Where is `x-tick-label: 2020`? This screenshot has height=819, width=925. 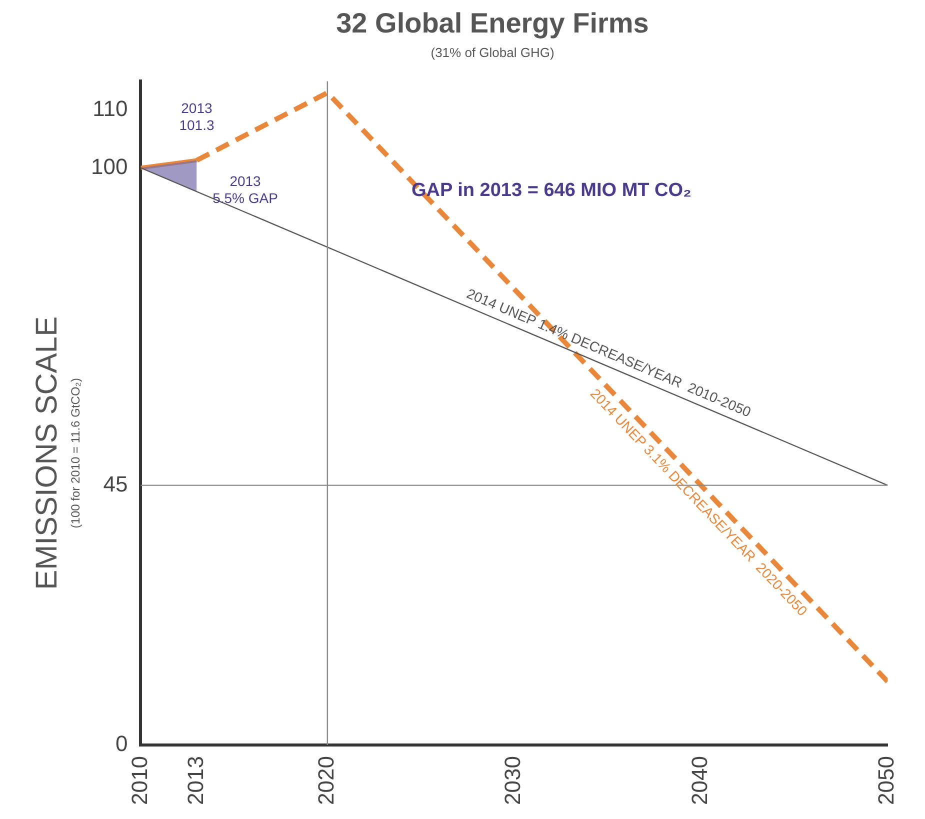
x-tick-label: 2020 is located at coordinates (325, 781).